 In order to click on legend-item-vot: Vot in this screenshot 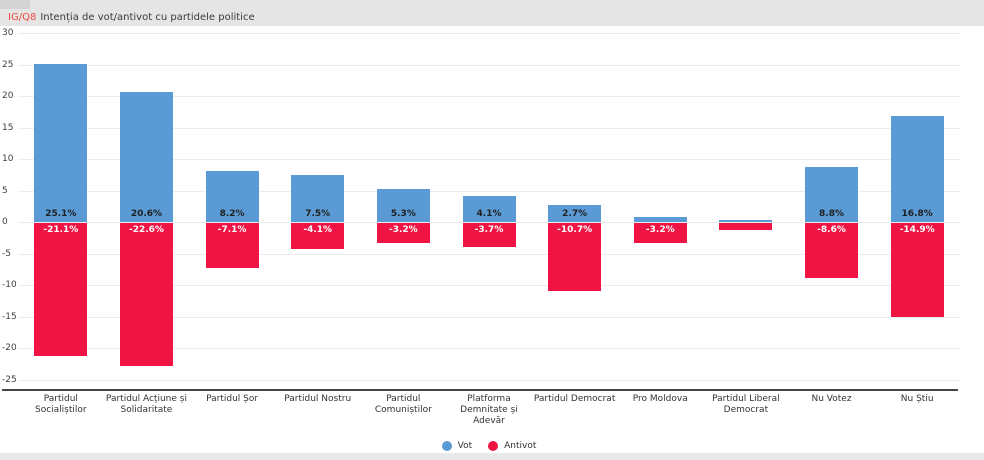, I will do `click(457, 446)`.